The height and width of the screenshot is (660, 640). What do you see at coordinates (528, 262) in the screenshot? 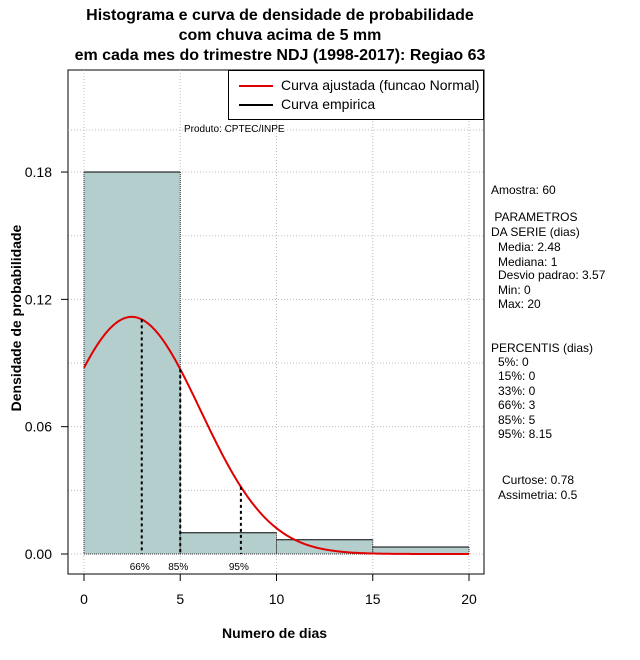
I see `stat-mediana: Mediana: 1` at bounding box center [528, 262].